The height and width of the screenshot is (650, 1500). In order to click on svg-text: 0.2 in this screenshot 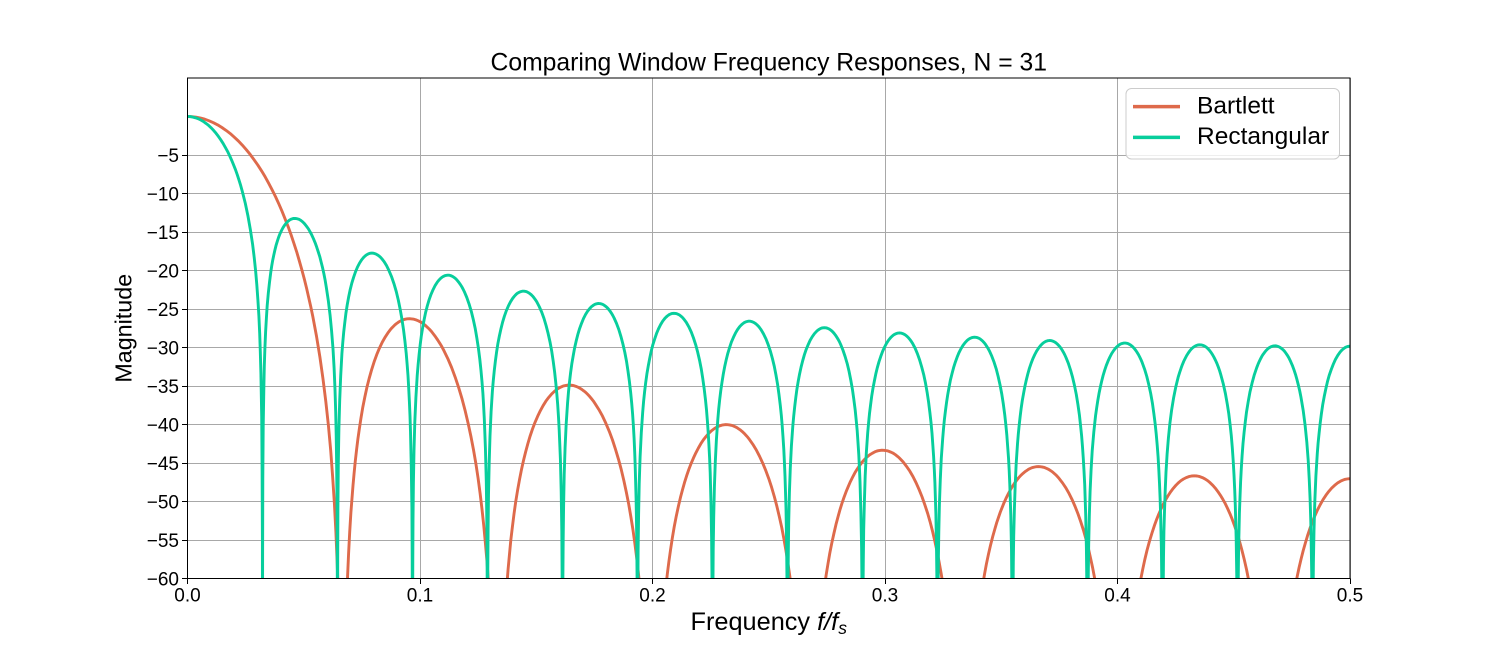, I will do `click(652, 596)`.